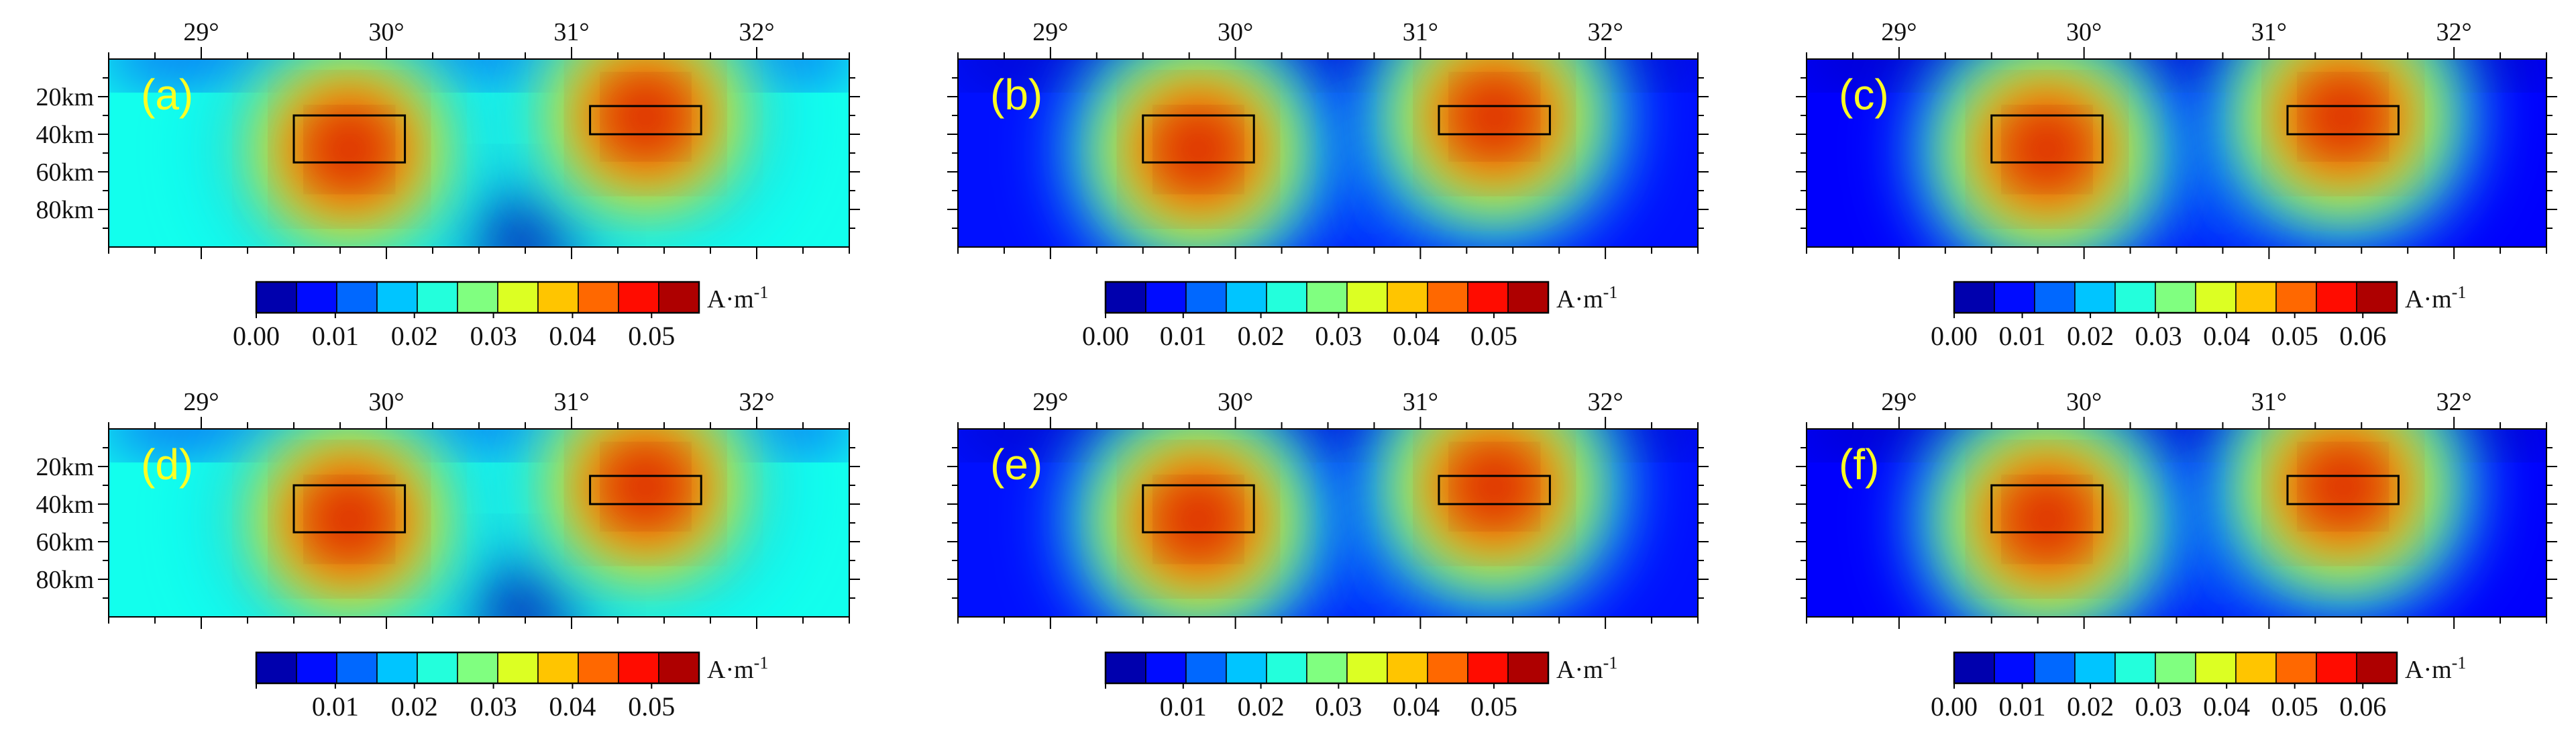  Describe the element at coordinates (525, 219) in the screenshot. I see `low-anomaly` at that location.